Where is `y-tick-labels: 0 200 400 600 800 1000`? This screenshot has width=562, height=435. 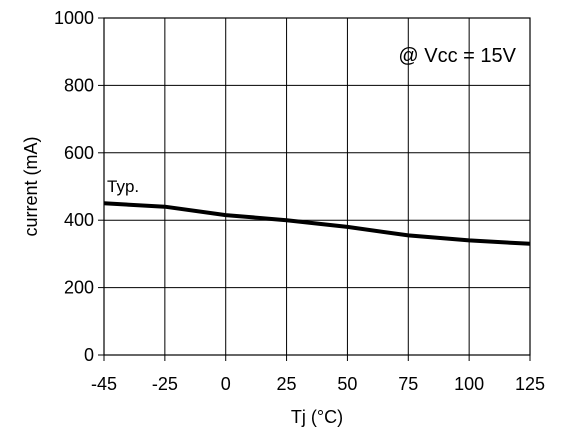
y-tick-labels: 0 200 400 600 800 1000 is located at coordinates (79, 186).